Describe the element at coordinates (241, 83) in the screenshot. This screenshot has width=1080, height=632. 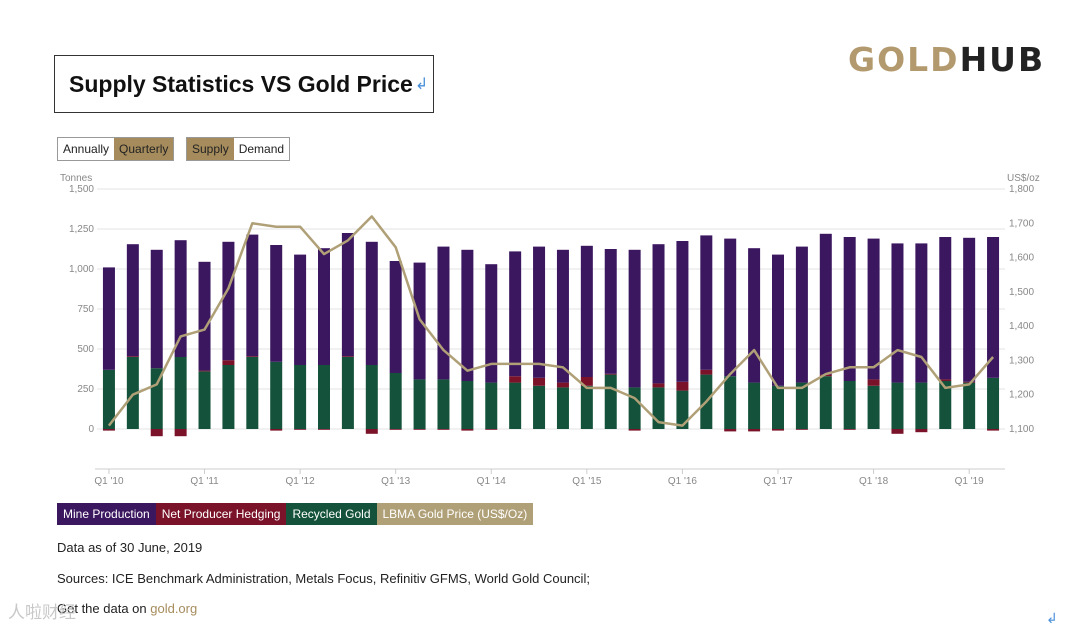
I see `page-title: Supply Statistics VS Gold Price` at that location.